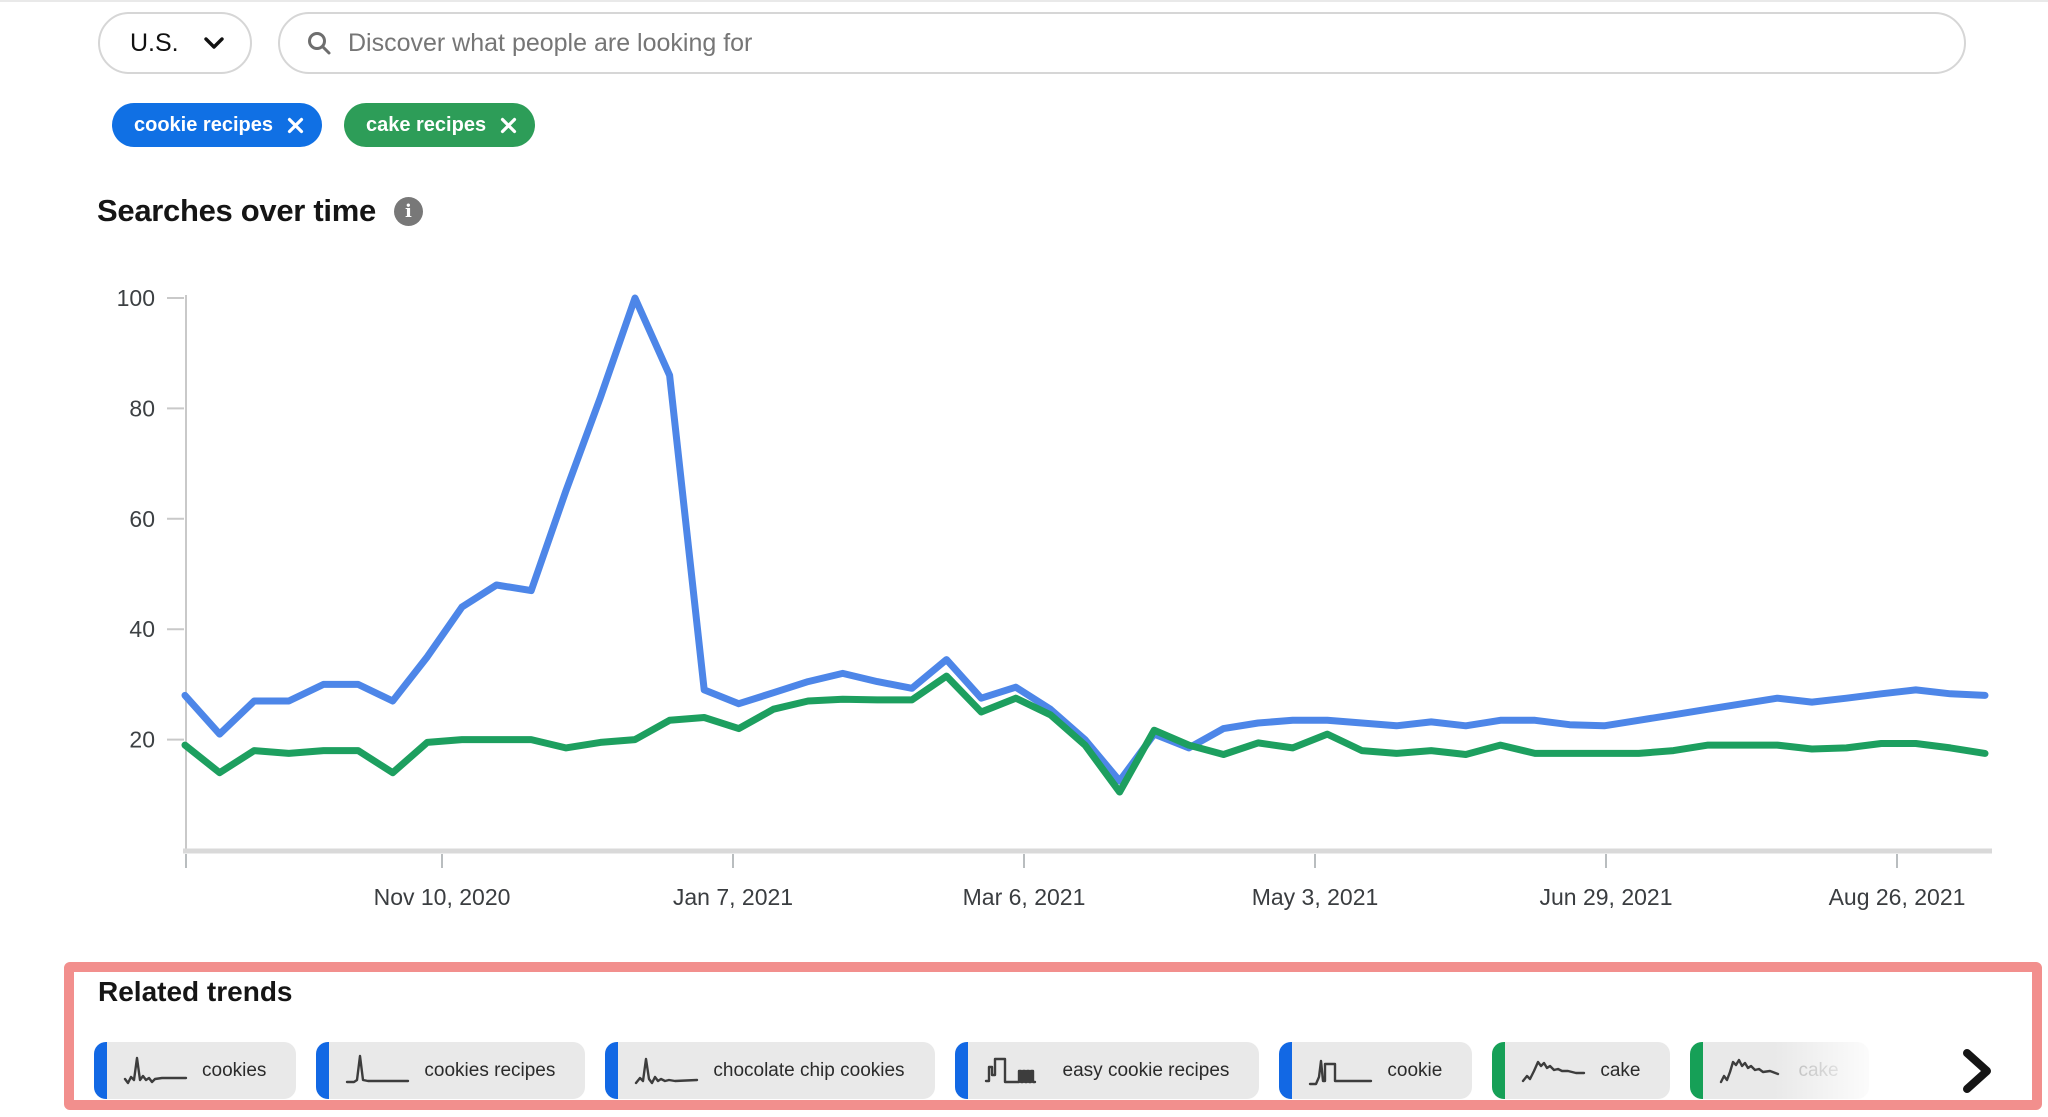  I want to click on chart-header: Searches over time i, so click(260, 211).